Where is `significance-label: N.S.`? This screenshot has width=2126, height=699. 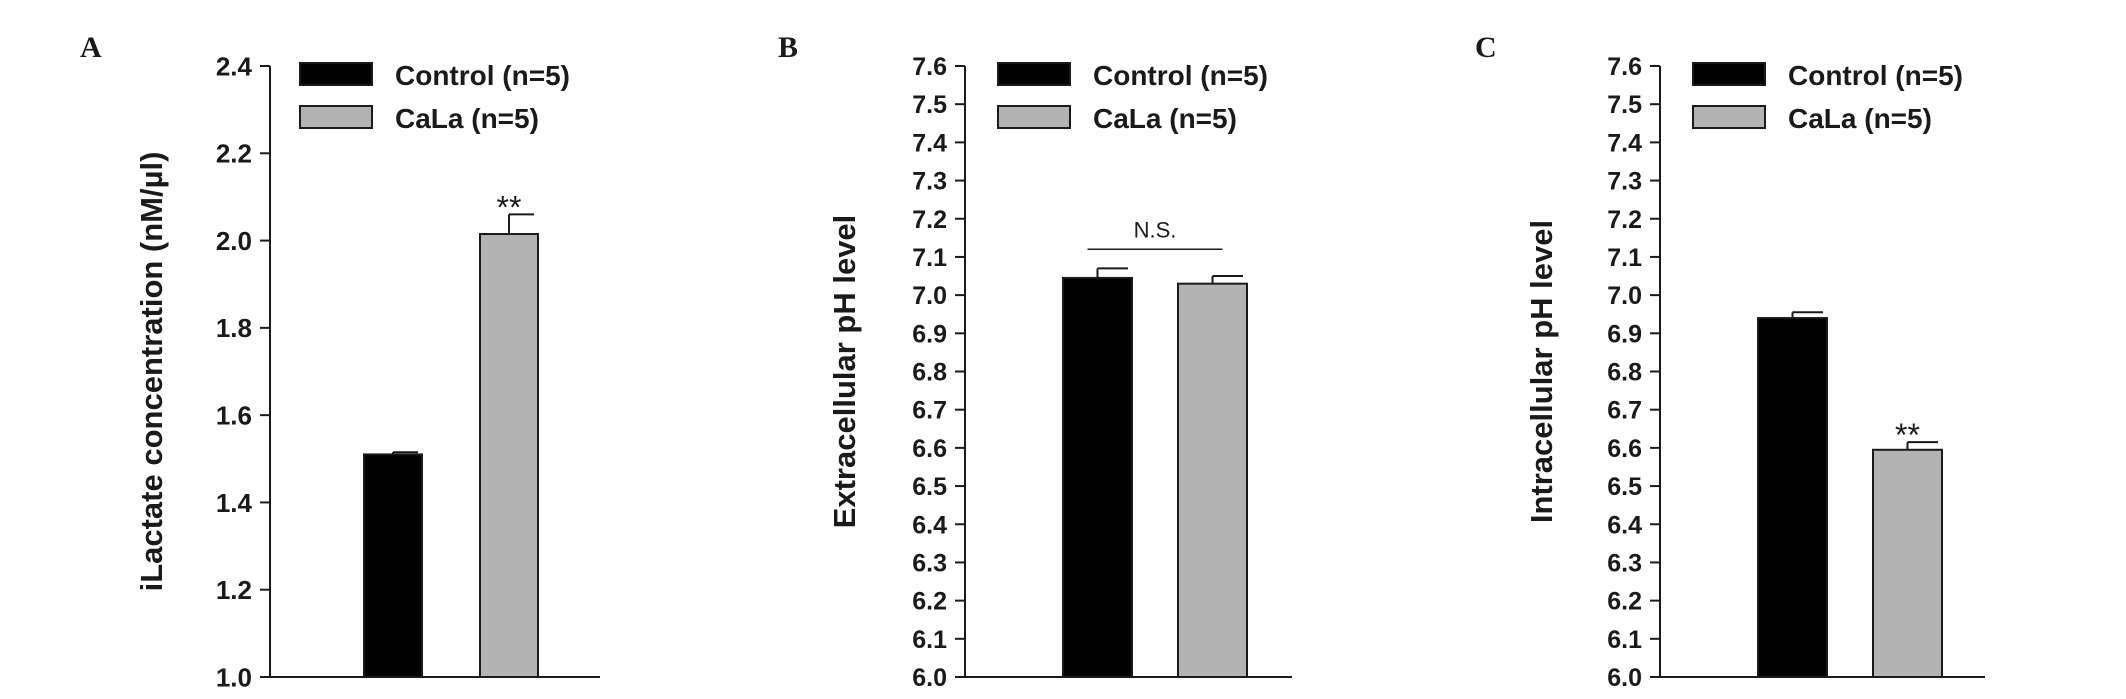 significance-label: N.S. is located at coordinates (1155, 229).